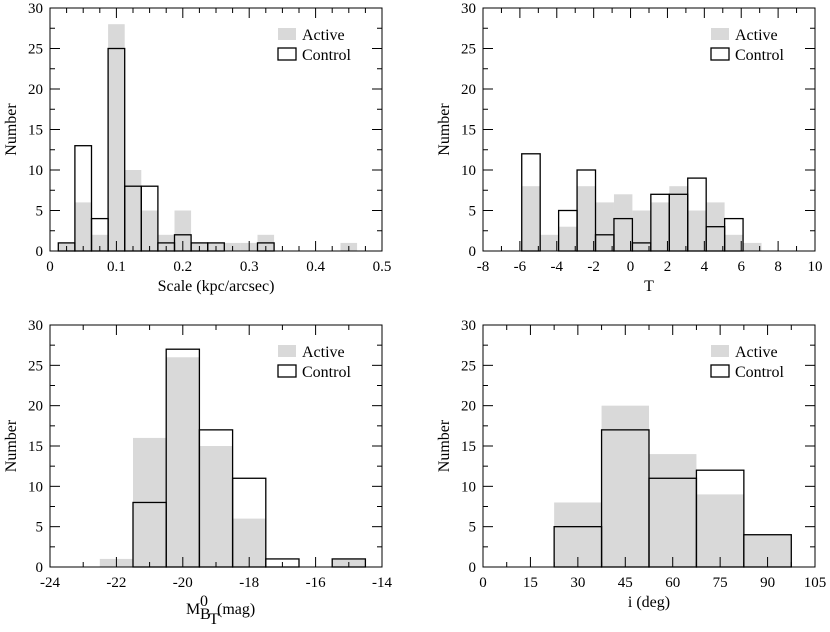 The image size is (830, 632). I want to click on x-tick-label: 105, so click(815, 583).